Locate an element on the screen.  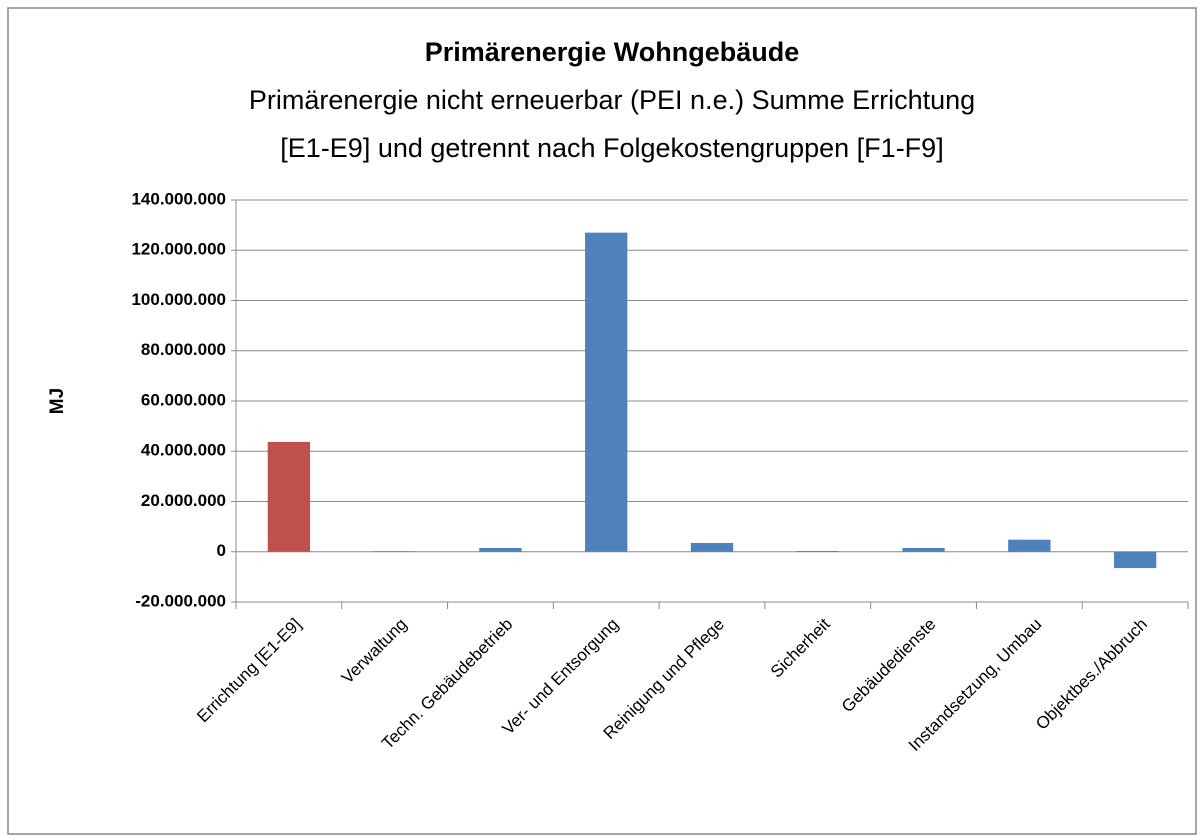
y-tick-label: 0 is located at coordinates (221, 550).